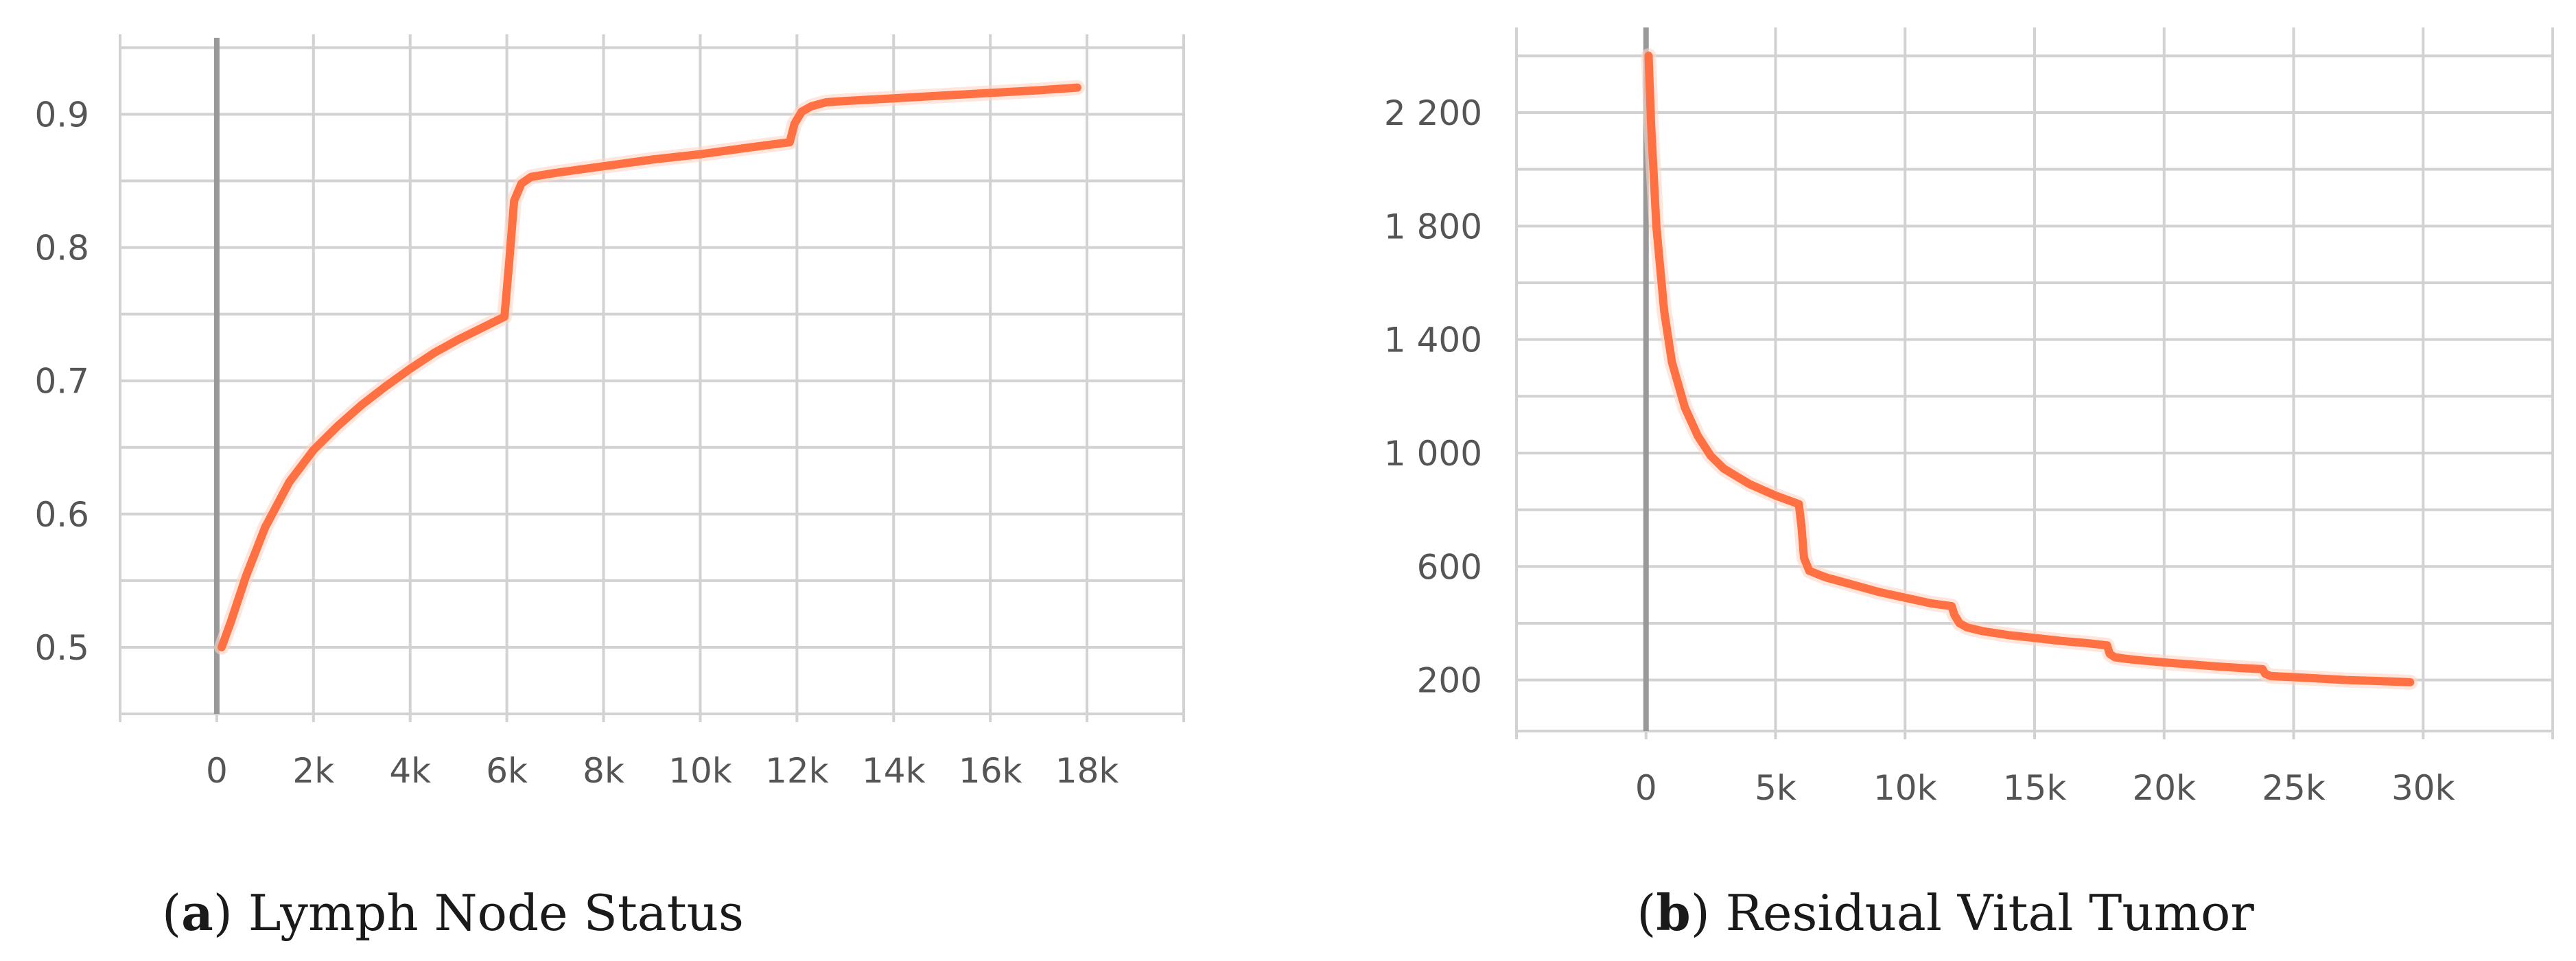 The width and height of the screenshot is (2576, 961). I want to click on panel-b-caption: (b) Residual Vital Tumor, so click(1945, 912).